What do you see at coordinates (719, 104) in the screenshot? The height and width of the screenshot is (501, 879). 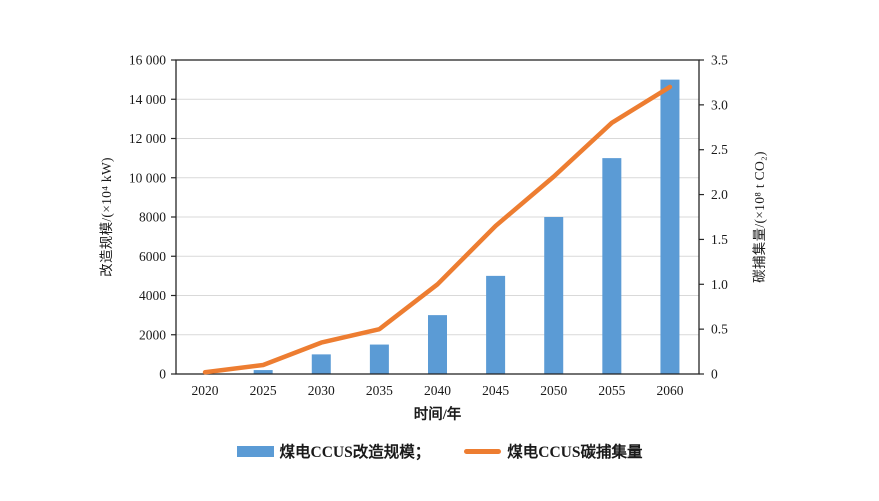 I see `right-axis-tick-label: 3.0` at bounding box center [719, 104].